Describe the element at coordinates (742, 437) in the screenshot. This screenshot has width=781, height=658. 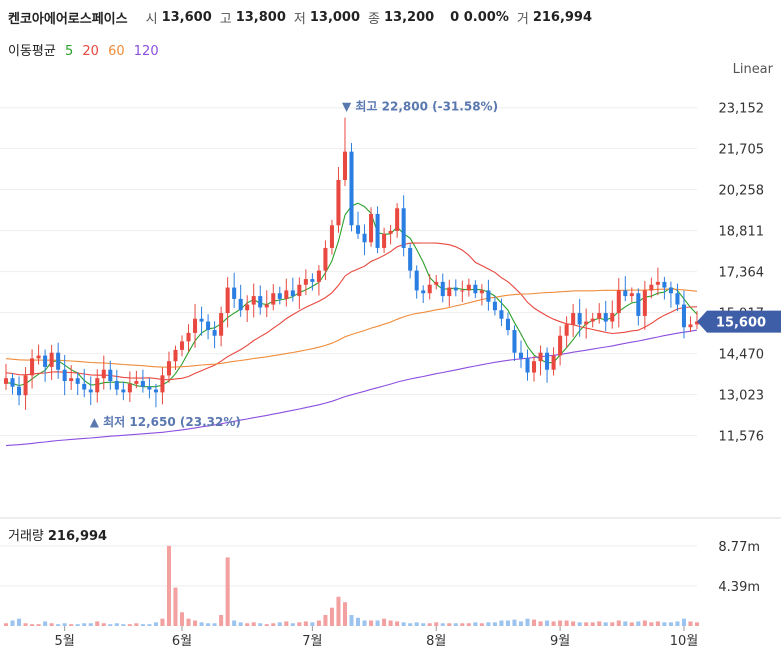
I see `price-tick-label: 11,576` at that location.